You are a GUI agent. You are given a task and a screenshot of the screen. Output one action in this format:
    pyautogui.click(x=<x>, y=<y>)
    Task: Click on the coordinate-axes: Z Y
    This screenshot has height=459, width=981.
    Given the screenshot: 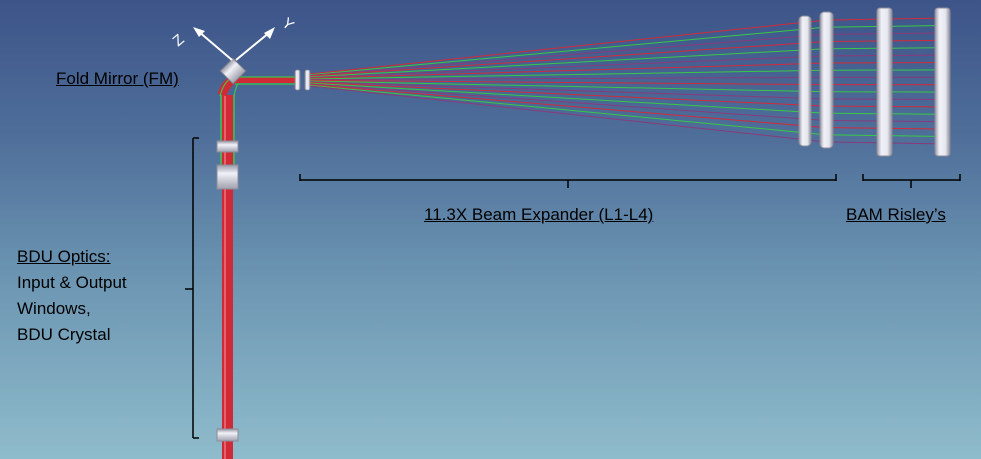 What is the action you would take?
    pyautogui.click(x=233, y=38)
    